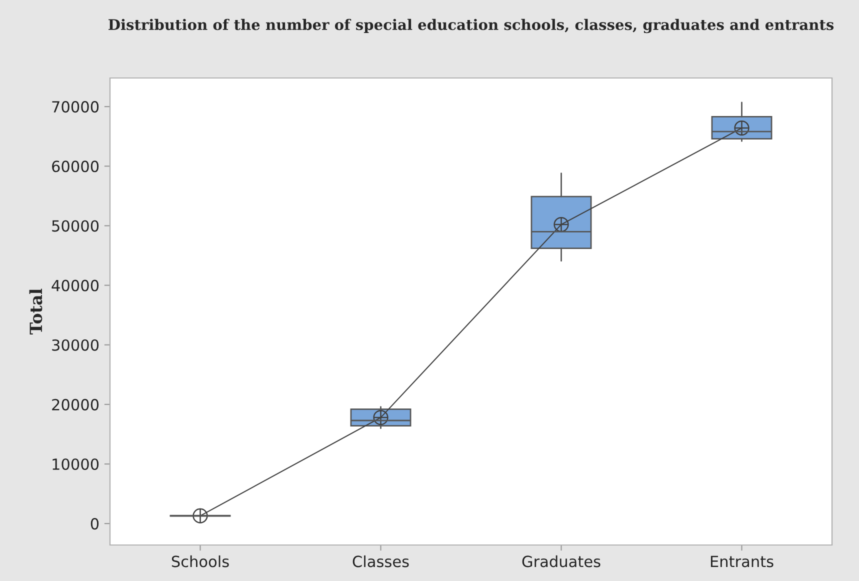 Image resolution: width=859 pixels, height=581 pixels. Describe the element at coordinates (94, 524) in the screenshot. I see `y-tick-label: 0` at that location.